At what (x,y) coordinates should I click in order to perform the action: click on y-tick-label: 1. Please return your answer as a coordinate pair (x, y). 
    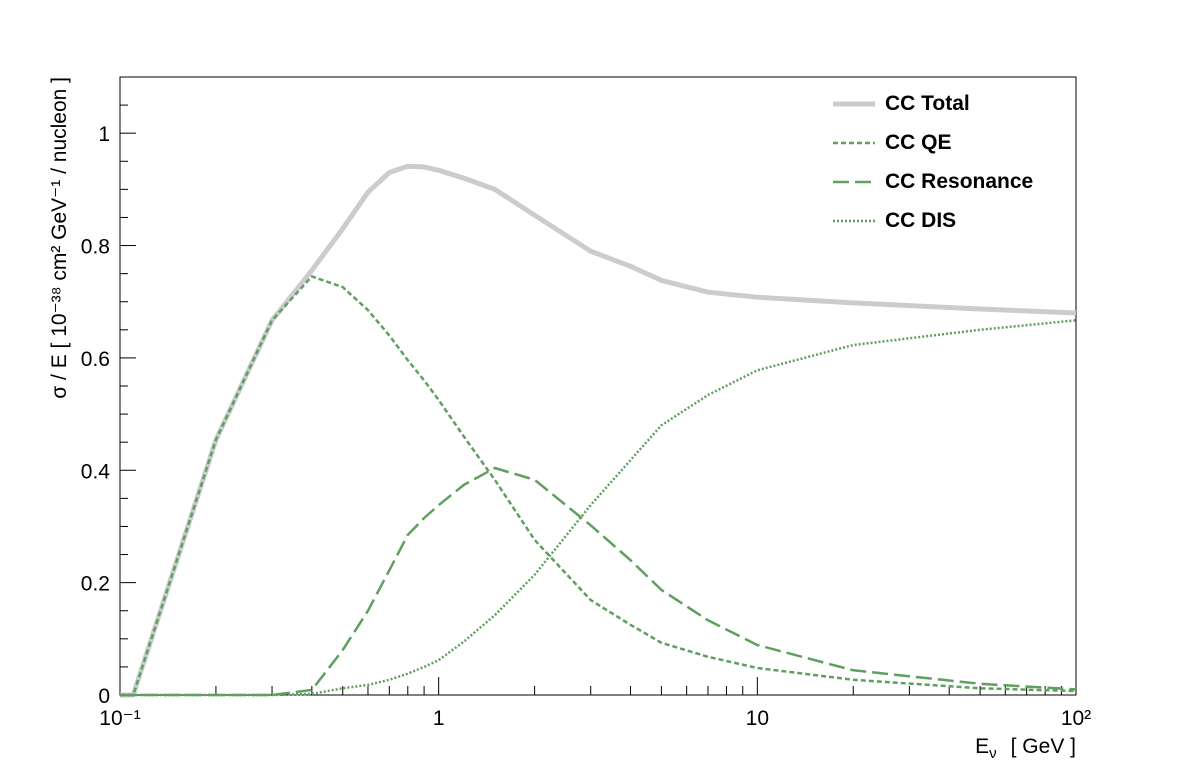
    Looking at the image, I should click on (104, 134).